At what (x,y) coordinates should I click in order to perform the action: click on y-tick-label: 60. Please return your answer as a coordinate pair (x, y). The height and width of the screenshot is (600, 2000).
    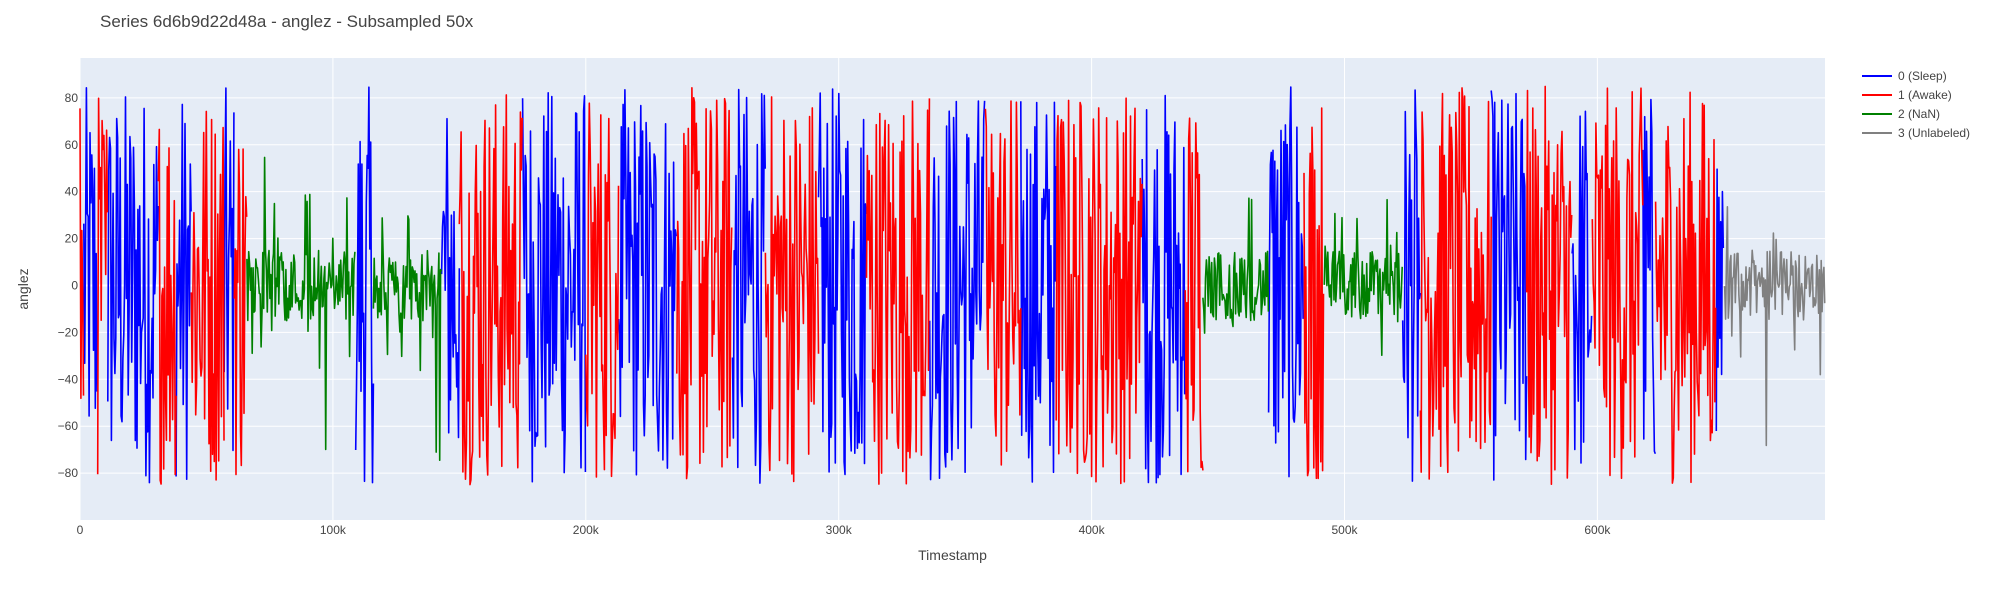
    Looking at the image, I should click on (72, 145).